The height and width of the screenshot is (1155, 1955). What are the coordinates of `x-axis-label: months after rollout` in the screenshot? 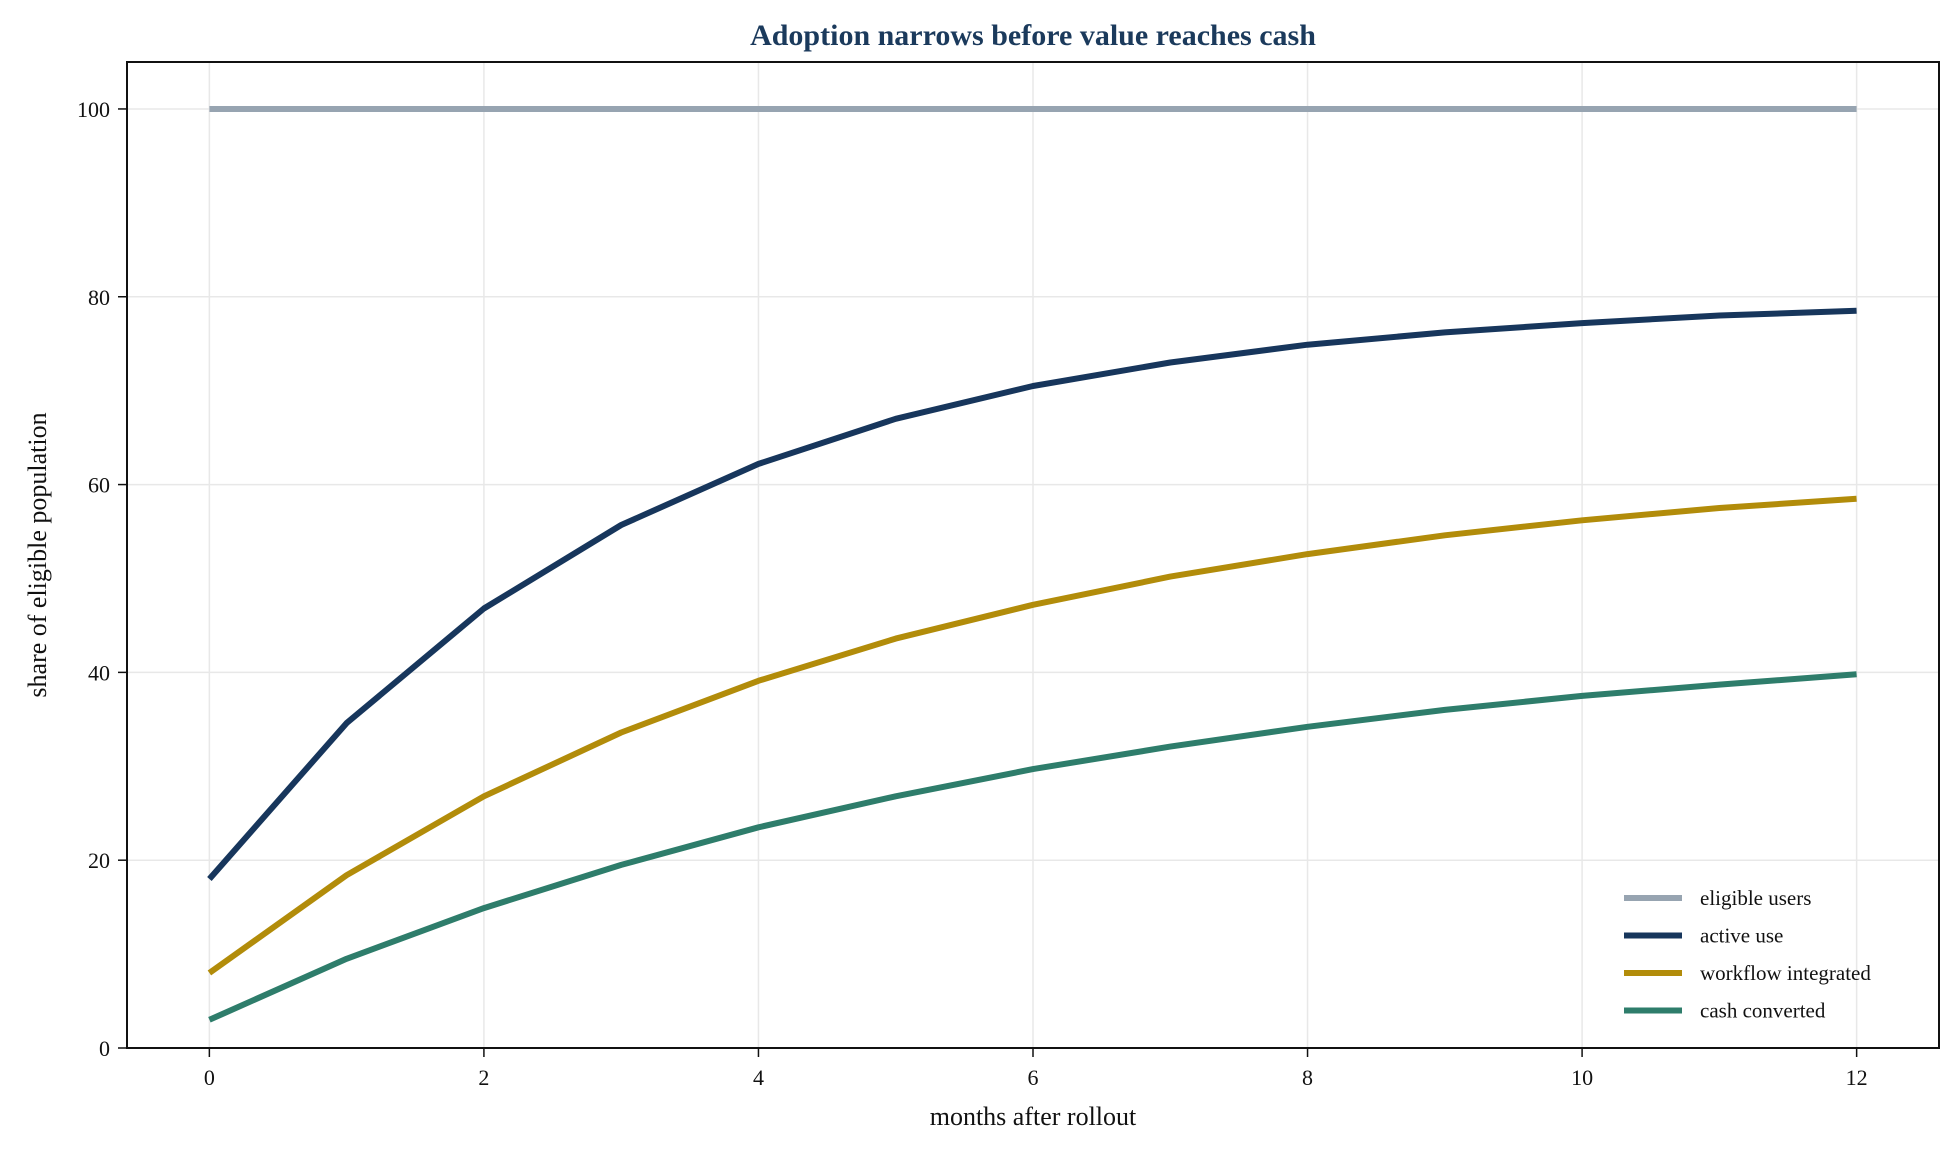 It's located at (1033, 1116).